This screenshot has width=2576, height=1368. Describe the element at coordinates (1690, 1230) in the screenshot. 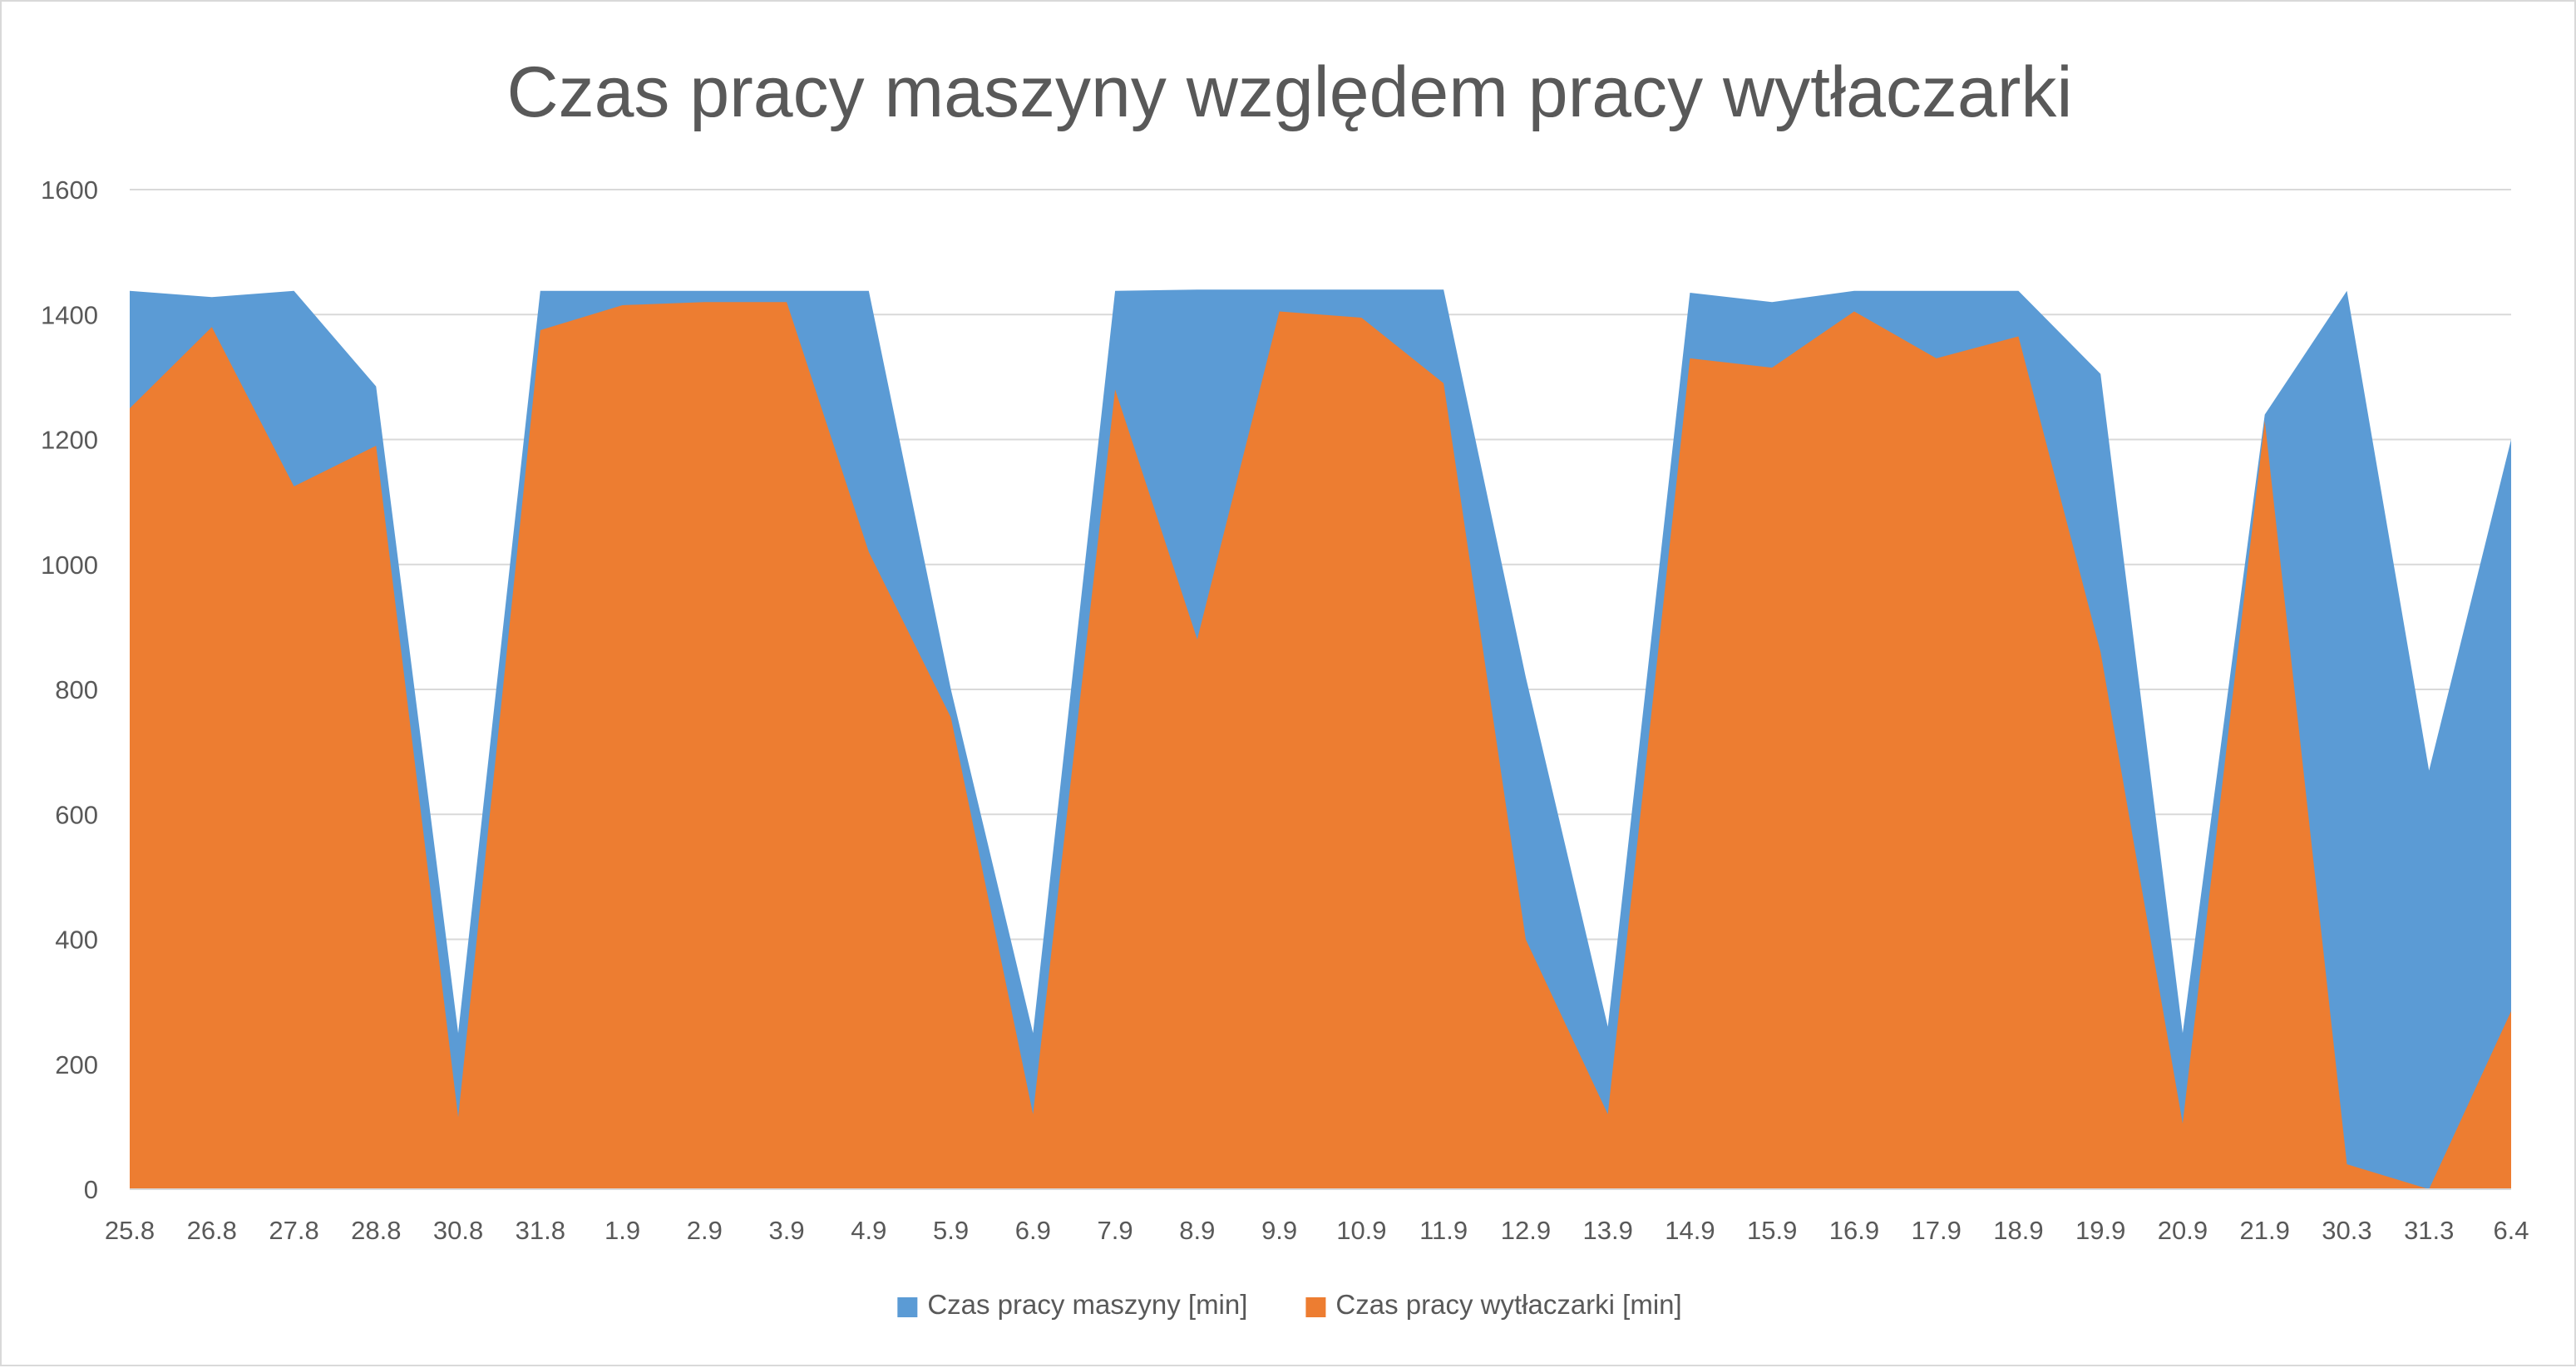

I see `x-tick-label: 14.9` at that location.